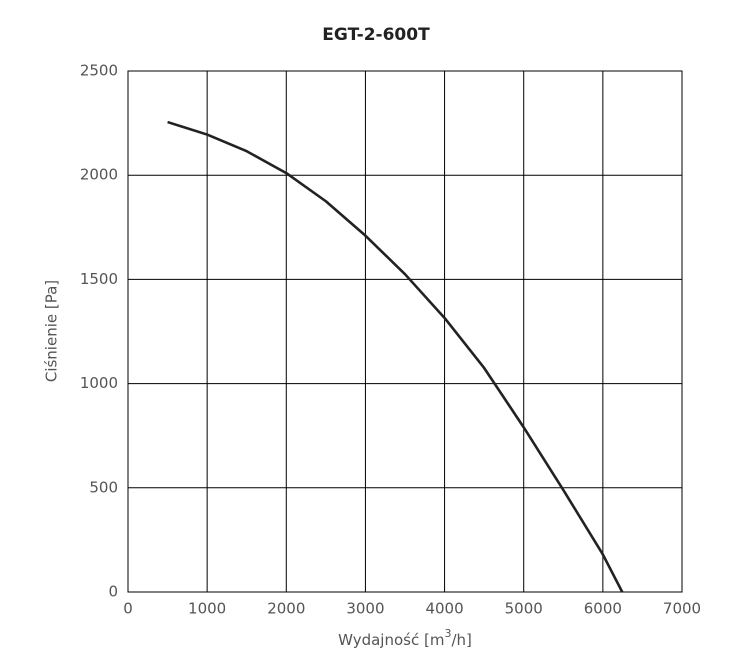  Describe the element at coordinates (113, 592) in the screenshot. I see `y-tick-label: 0` at that location.